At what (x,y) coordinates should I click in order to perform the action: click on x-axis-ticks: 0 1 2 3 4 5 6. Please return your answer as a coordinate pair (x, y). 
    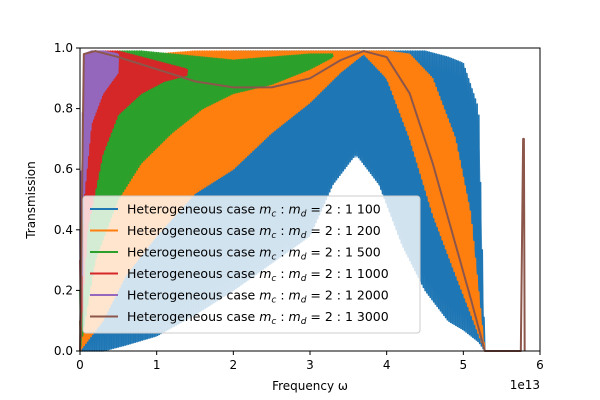
    Looking at the image, I should click on (310, 361).